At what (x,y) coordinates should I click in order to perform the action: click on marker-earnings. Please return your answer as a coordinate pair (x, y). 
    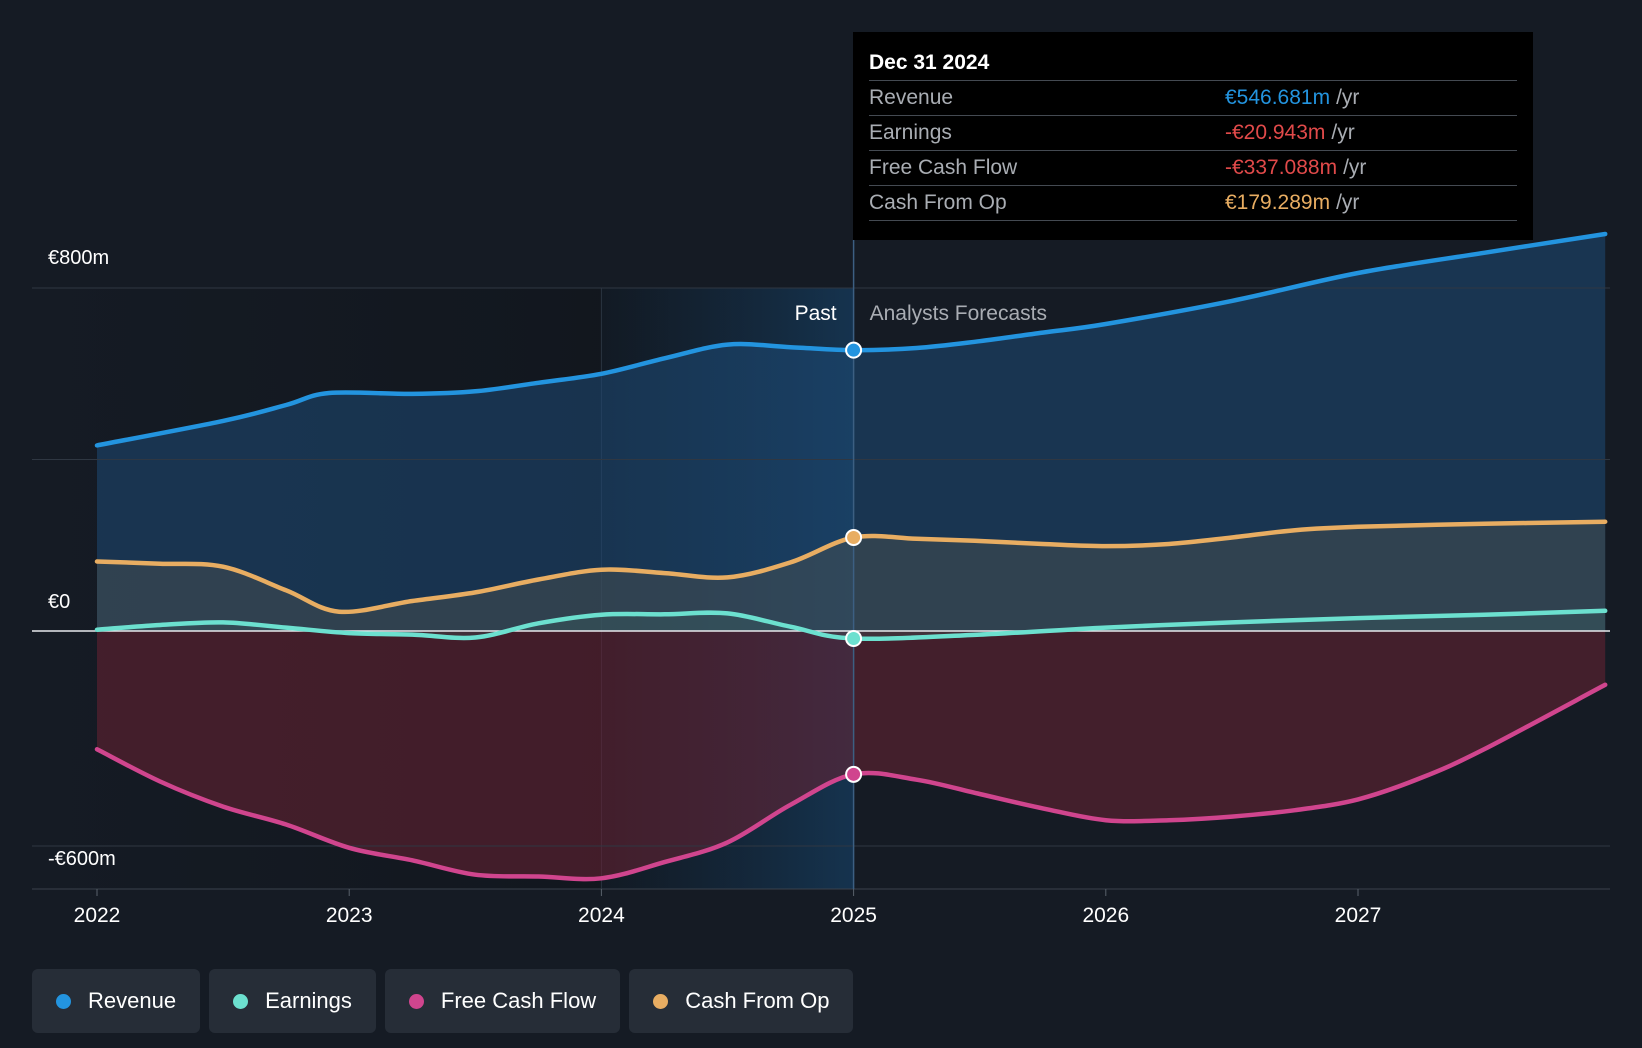
    Looking at the image, I should click on (854, 639).